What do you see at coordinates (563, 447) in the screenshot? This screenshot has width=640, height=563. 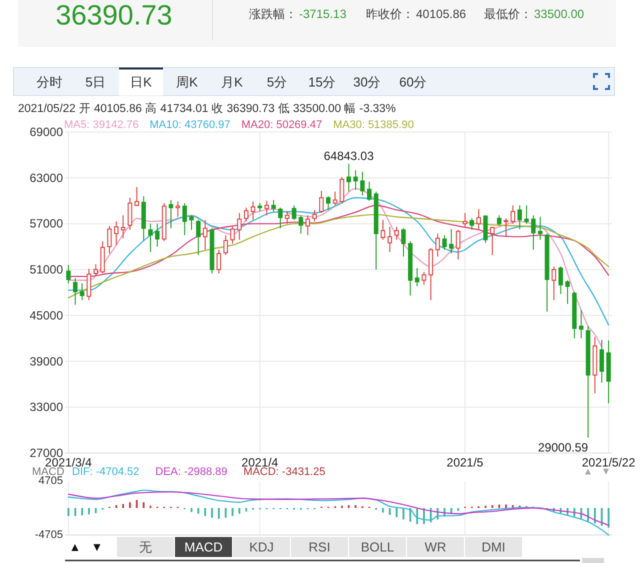 I see `annotation: 29000.59` at bounding box center [563, 447].